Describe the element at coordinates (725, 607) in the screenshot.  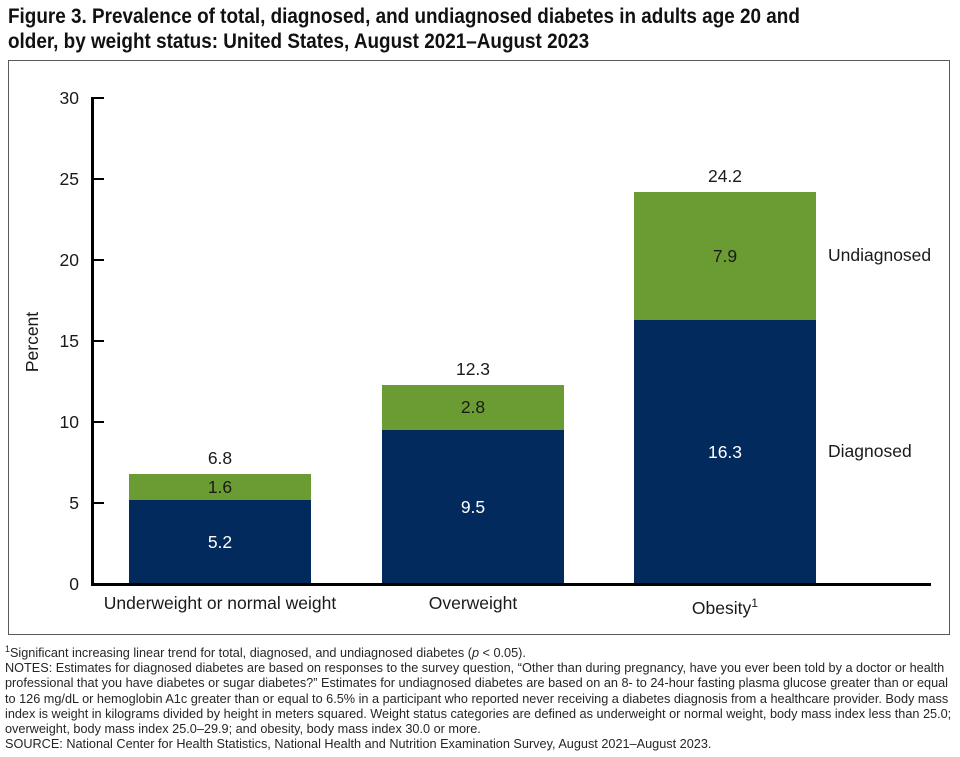
I see `x-category-label: Obesity1` at that location.